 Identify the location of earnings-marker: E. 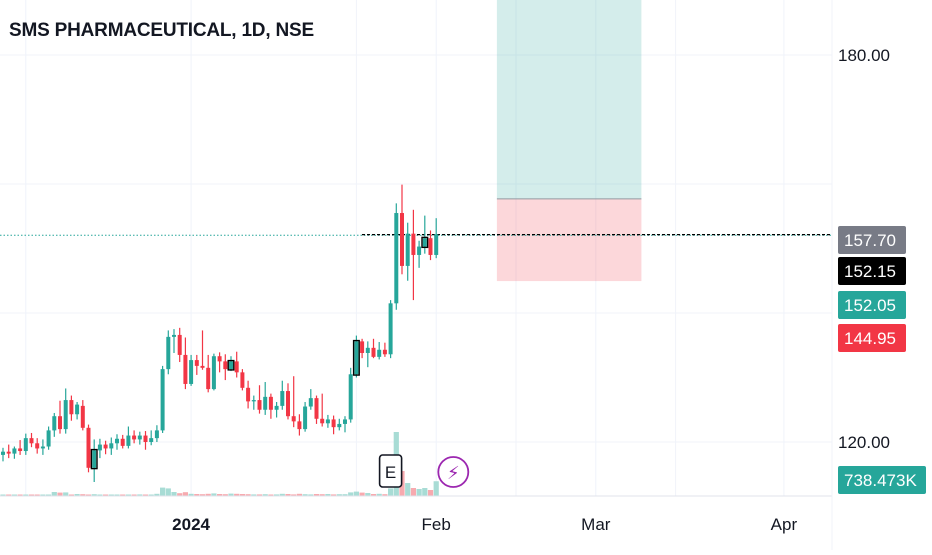
(390, 471).